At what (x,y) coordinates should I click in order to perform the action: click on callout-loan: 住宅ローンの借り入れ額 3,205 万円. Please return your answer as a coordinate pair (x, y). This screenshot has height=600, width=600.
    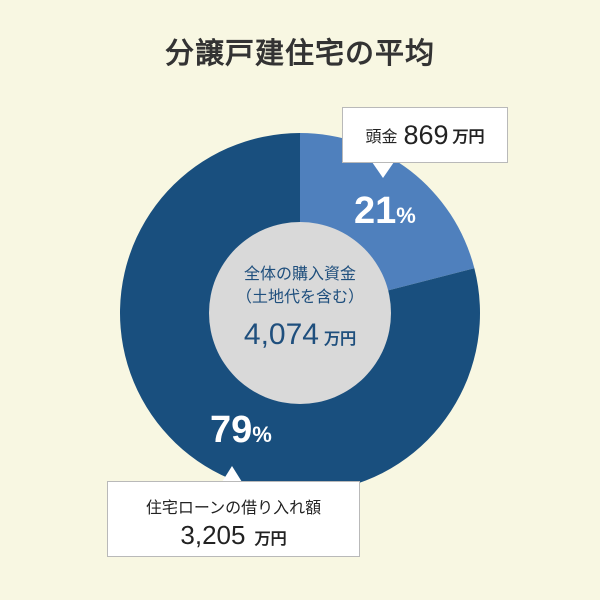
    Looking at the image, I should click on (233, 519).